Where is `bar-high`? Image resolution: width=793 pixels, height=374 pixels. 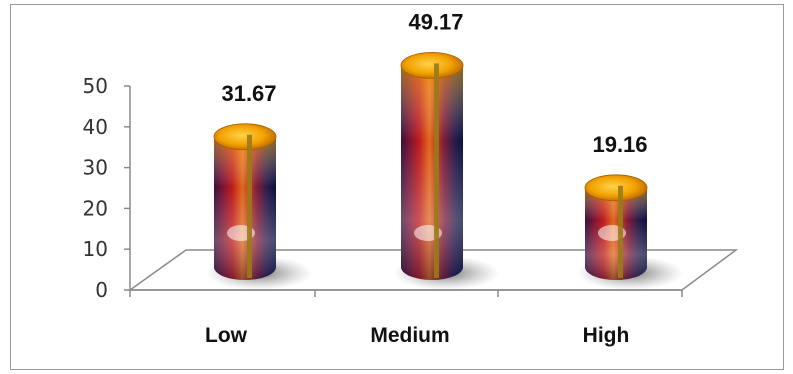
bar-high is located at coordinates (630, 232).